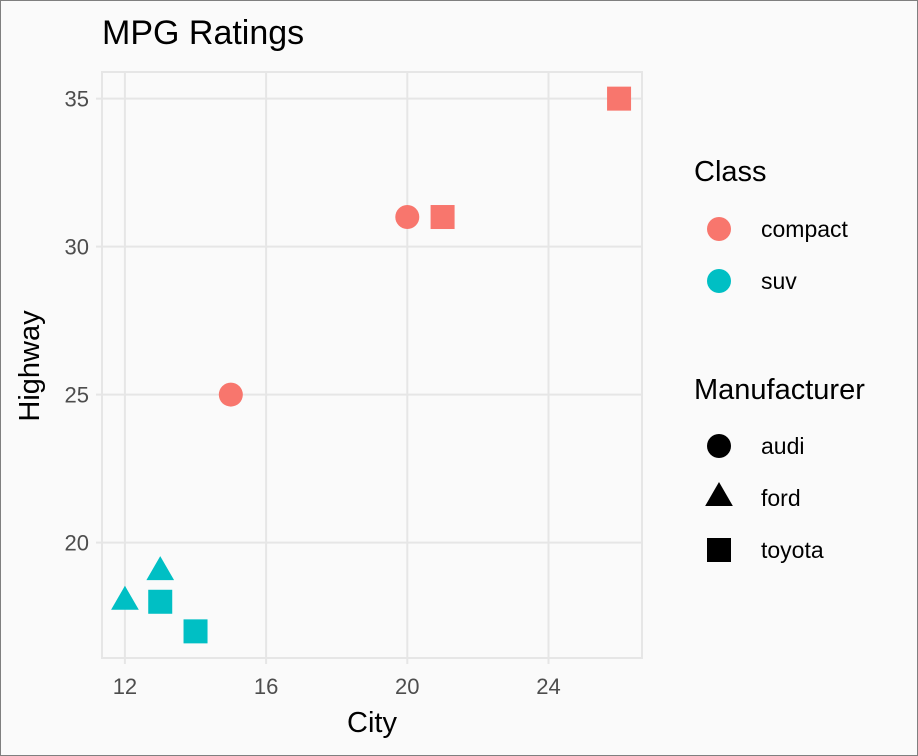  I want to click on legend-key-suv, so click(719, 281).